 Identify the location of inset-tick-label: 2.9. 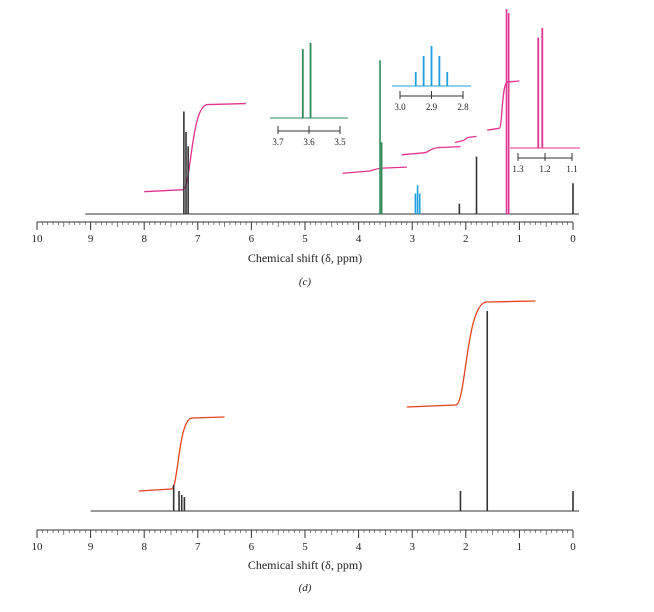
(432, 107).